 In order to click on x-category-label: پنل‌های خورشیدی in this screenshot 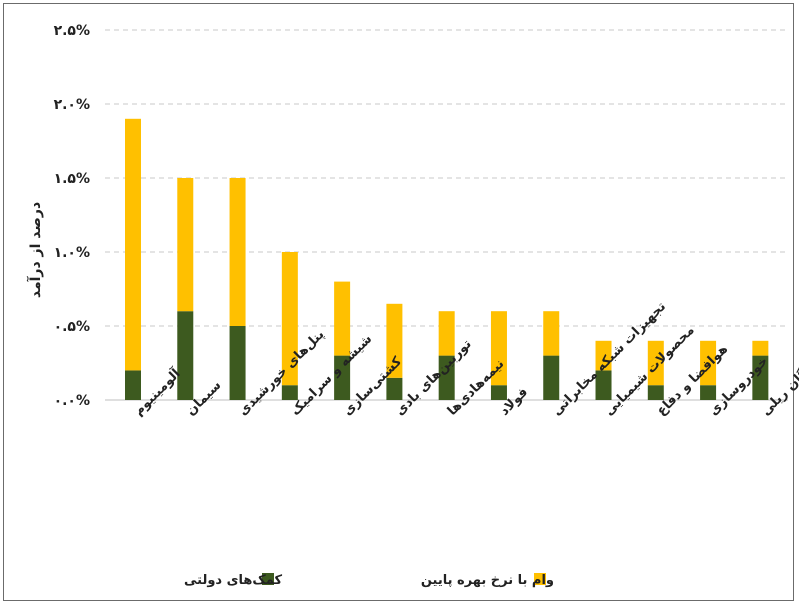, I will do `click(282, 373)`.